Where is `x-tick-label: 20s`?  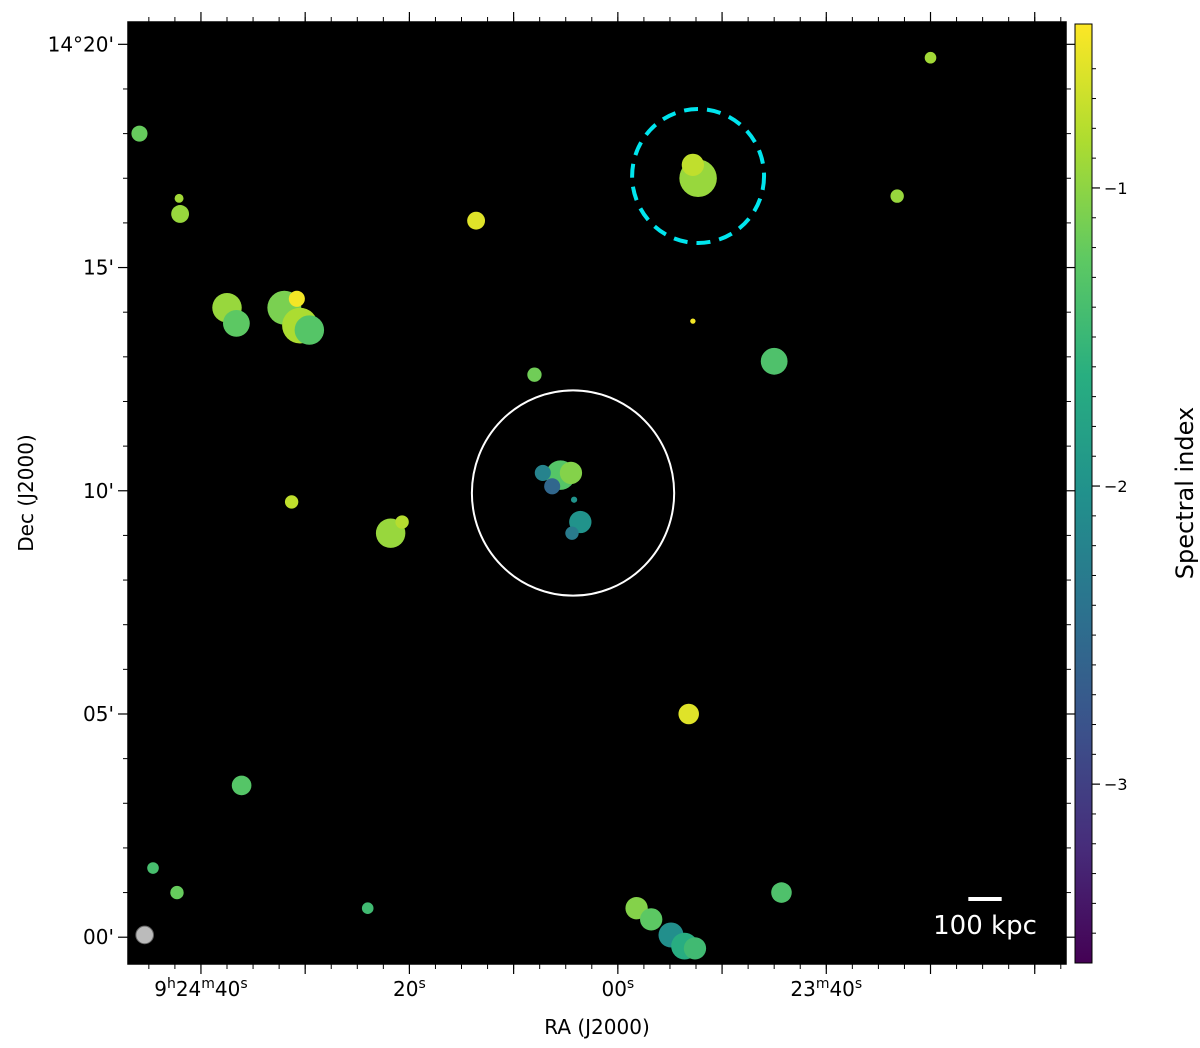
x-tick-label: 20s is located at coordinates (409, 988).